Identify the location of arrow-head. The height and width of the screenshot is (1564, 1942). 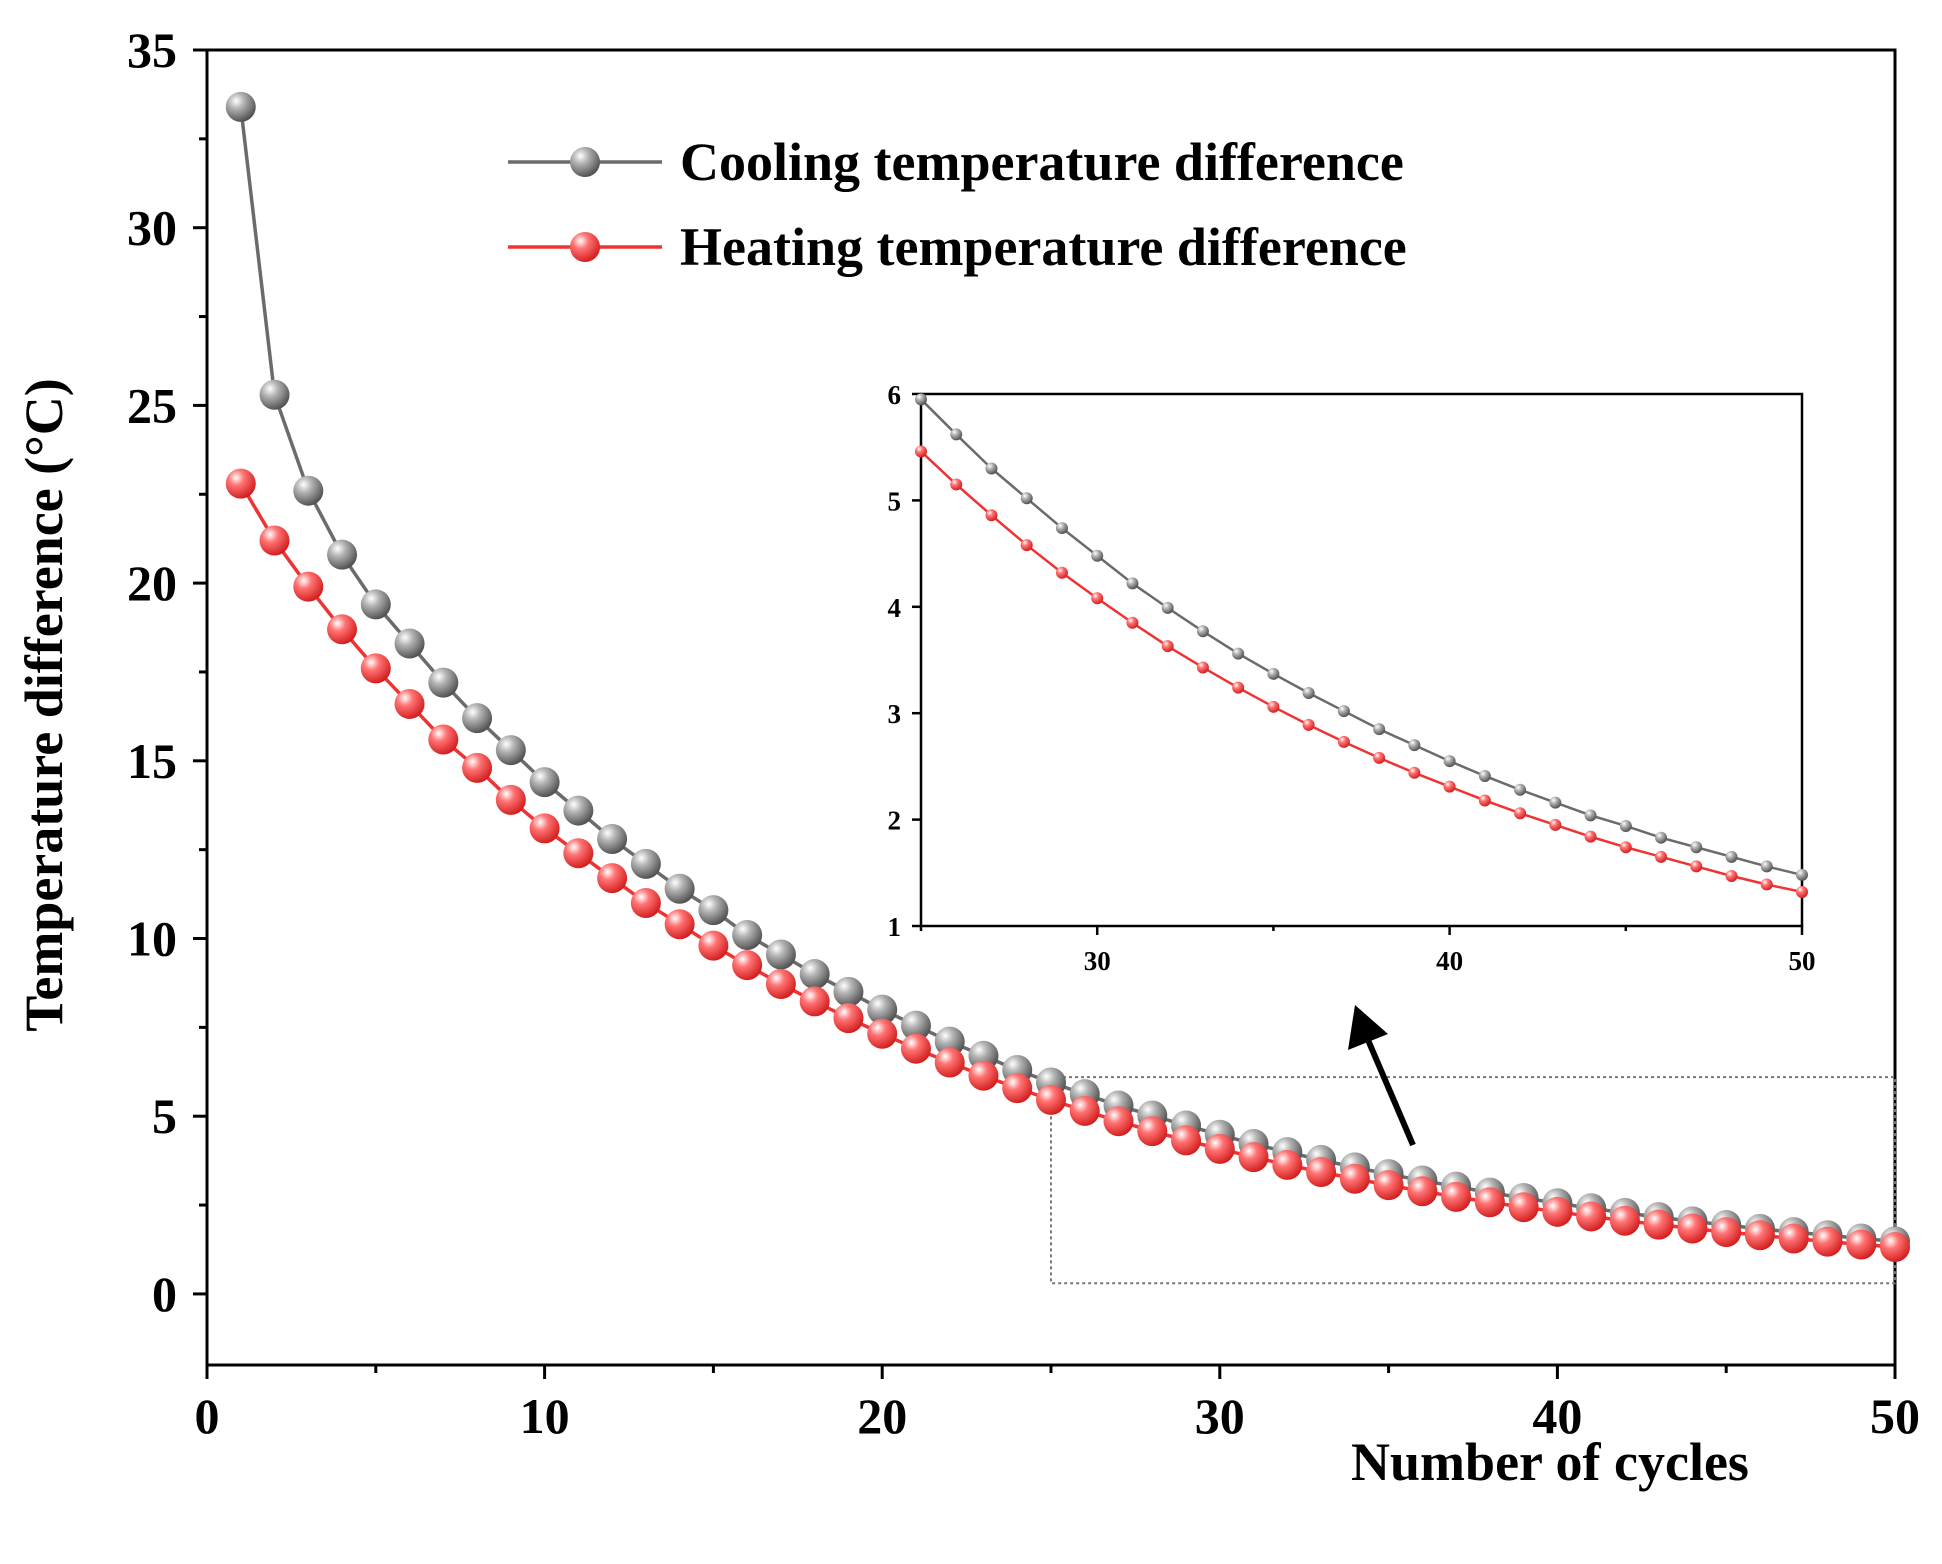
(1368, 1027).